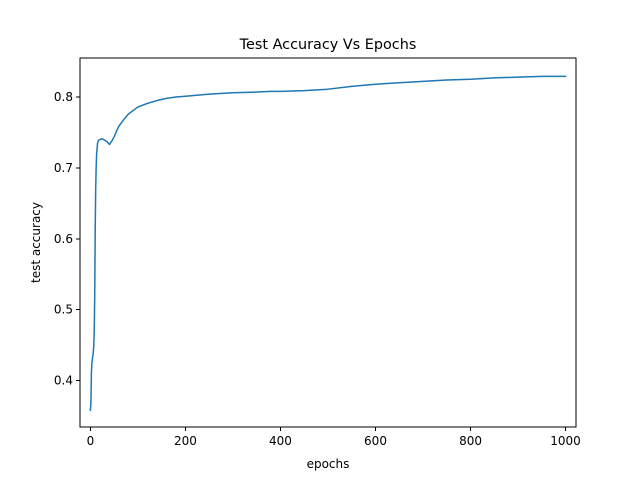  What do you see at coordinates (63, 97) in the screenshot?
I see `y-tick-label: 0.8` at bounding box center [63, 97].